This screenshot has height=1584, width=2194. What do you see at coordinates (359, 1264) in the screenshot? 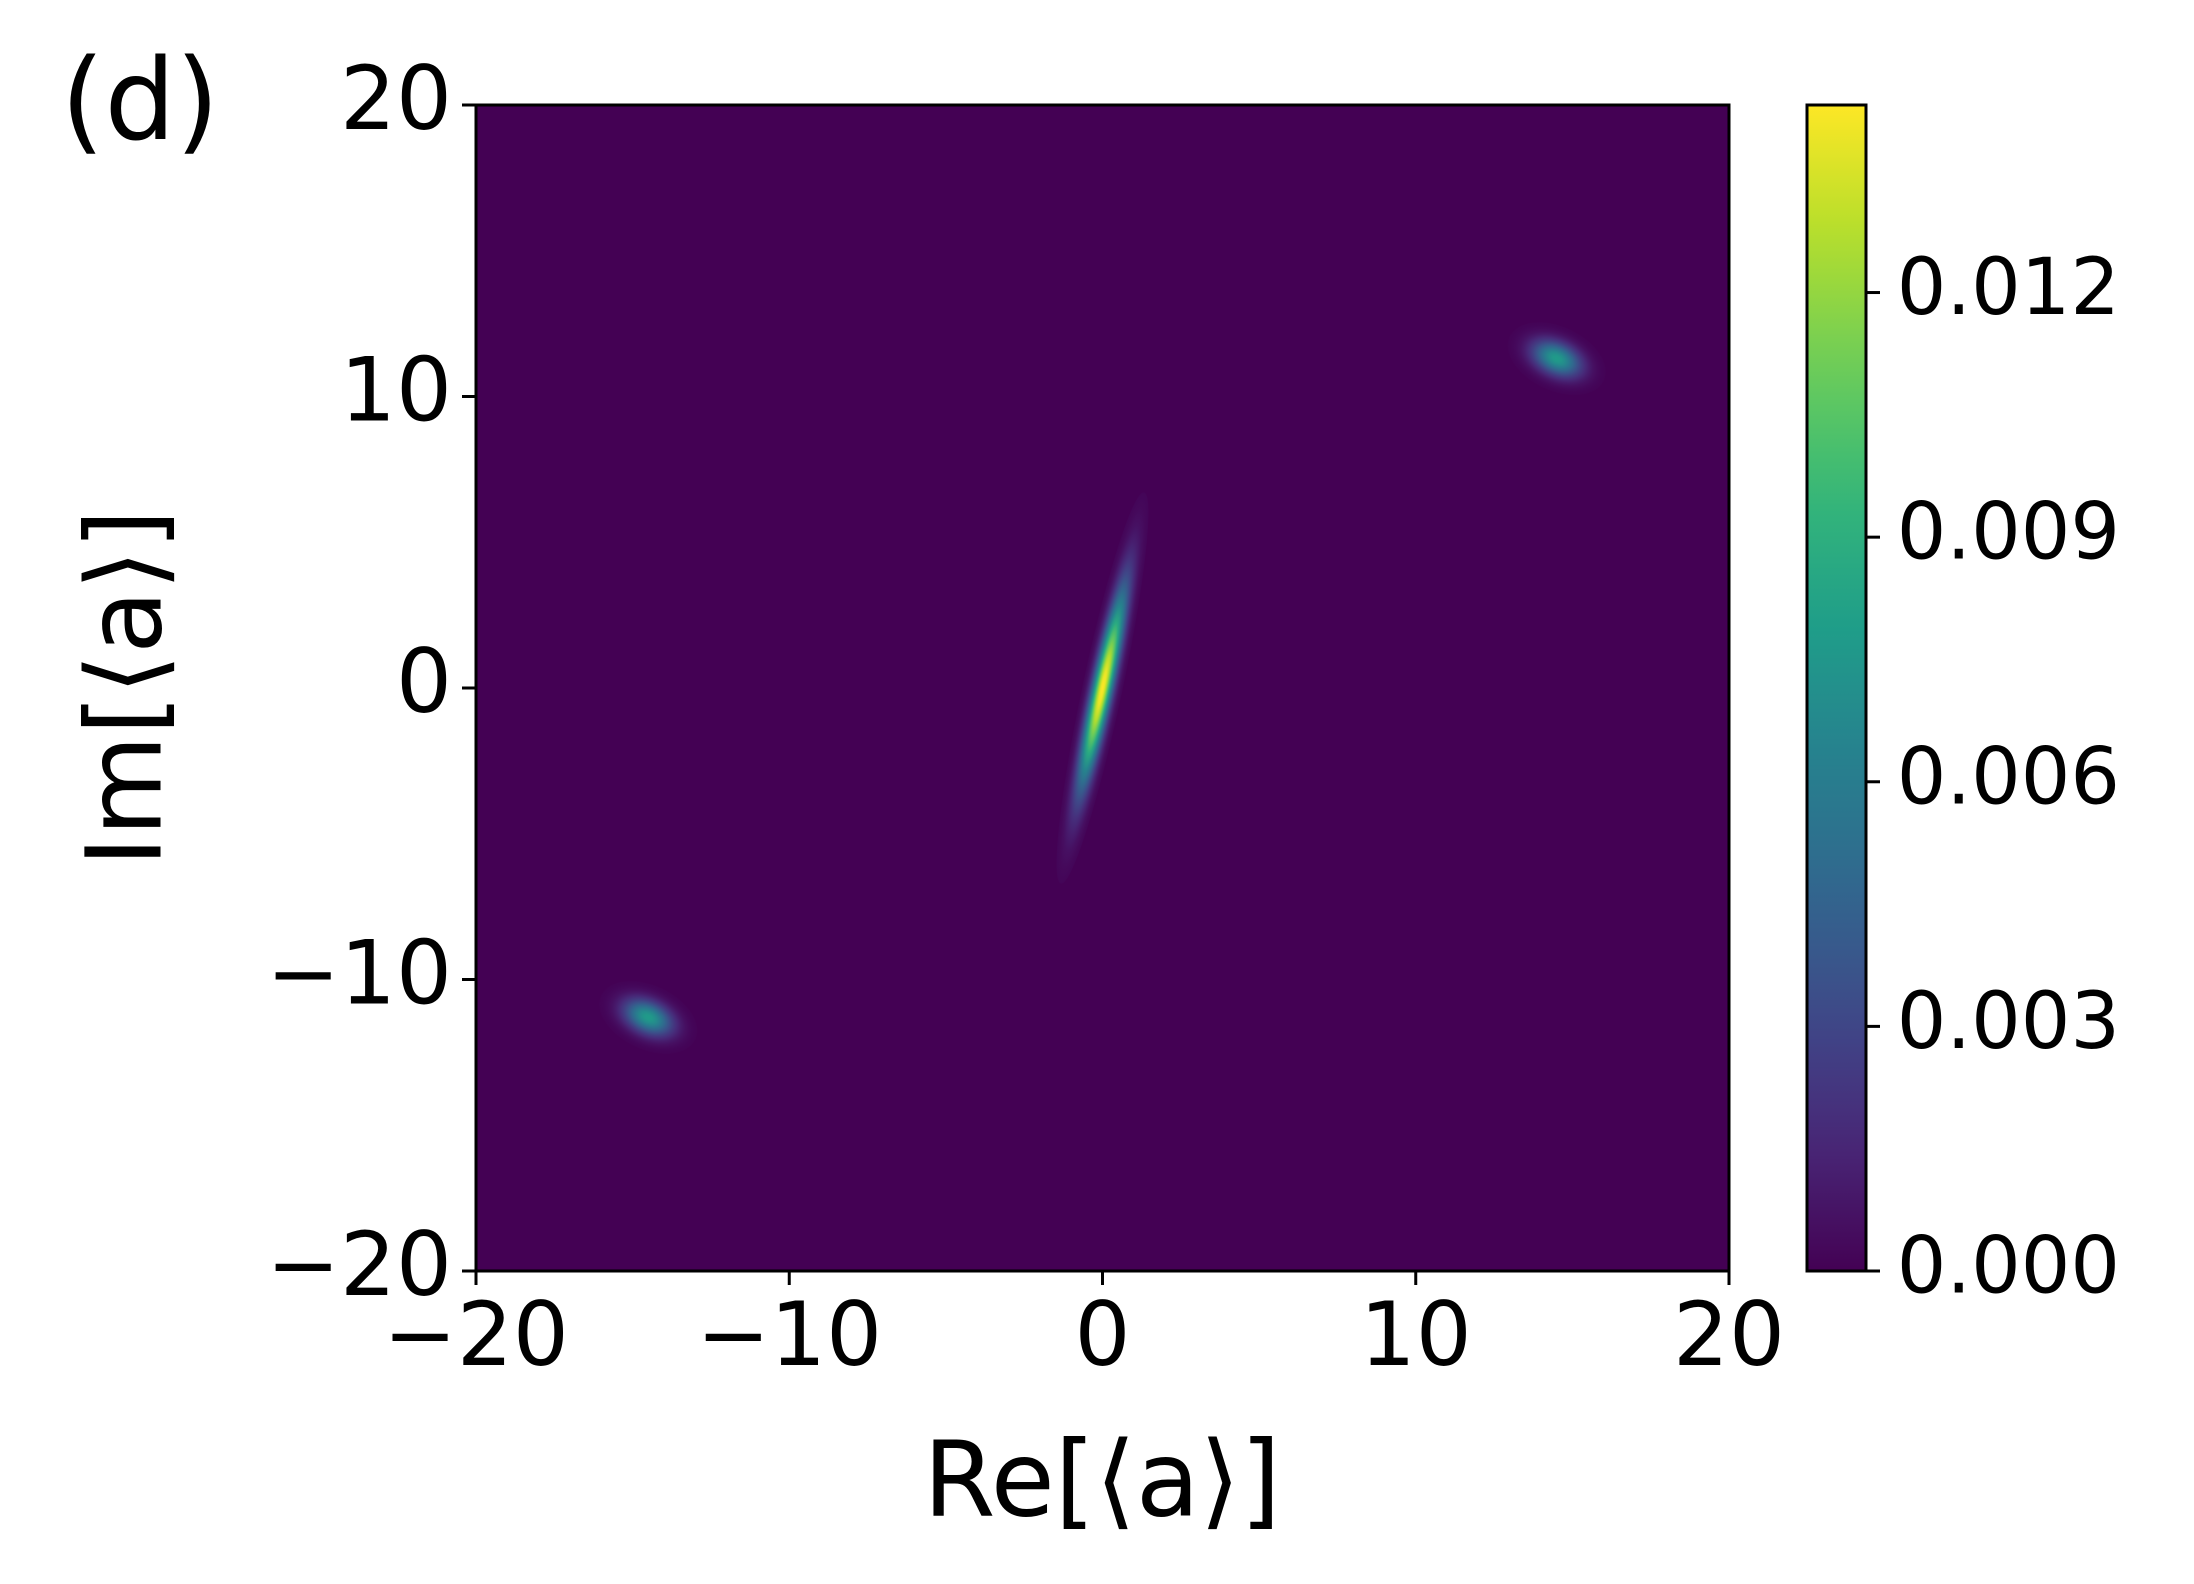
I see `y-tick-label: −20` at bounding box center [359, 1264].